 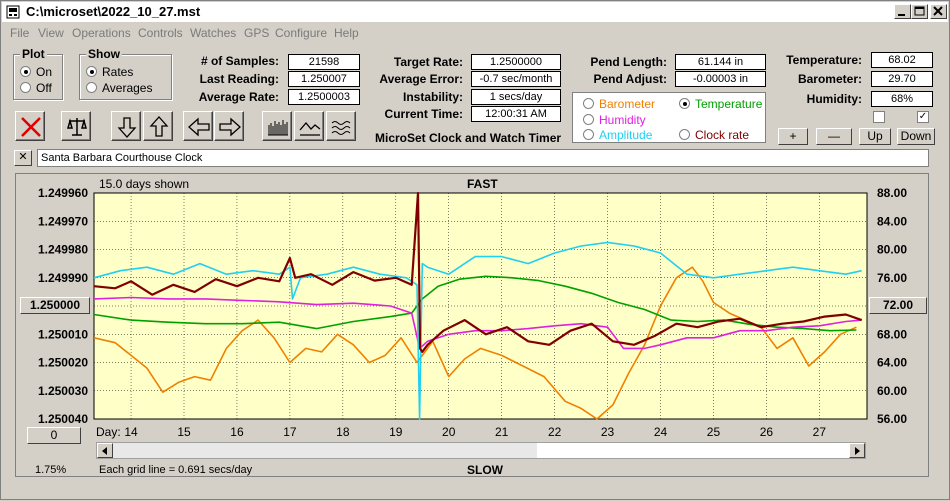 I want to click on bottom-value-button: 0, so click(x=54, y=435).